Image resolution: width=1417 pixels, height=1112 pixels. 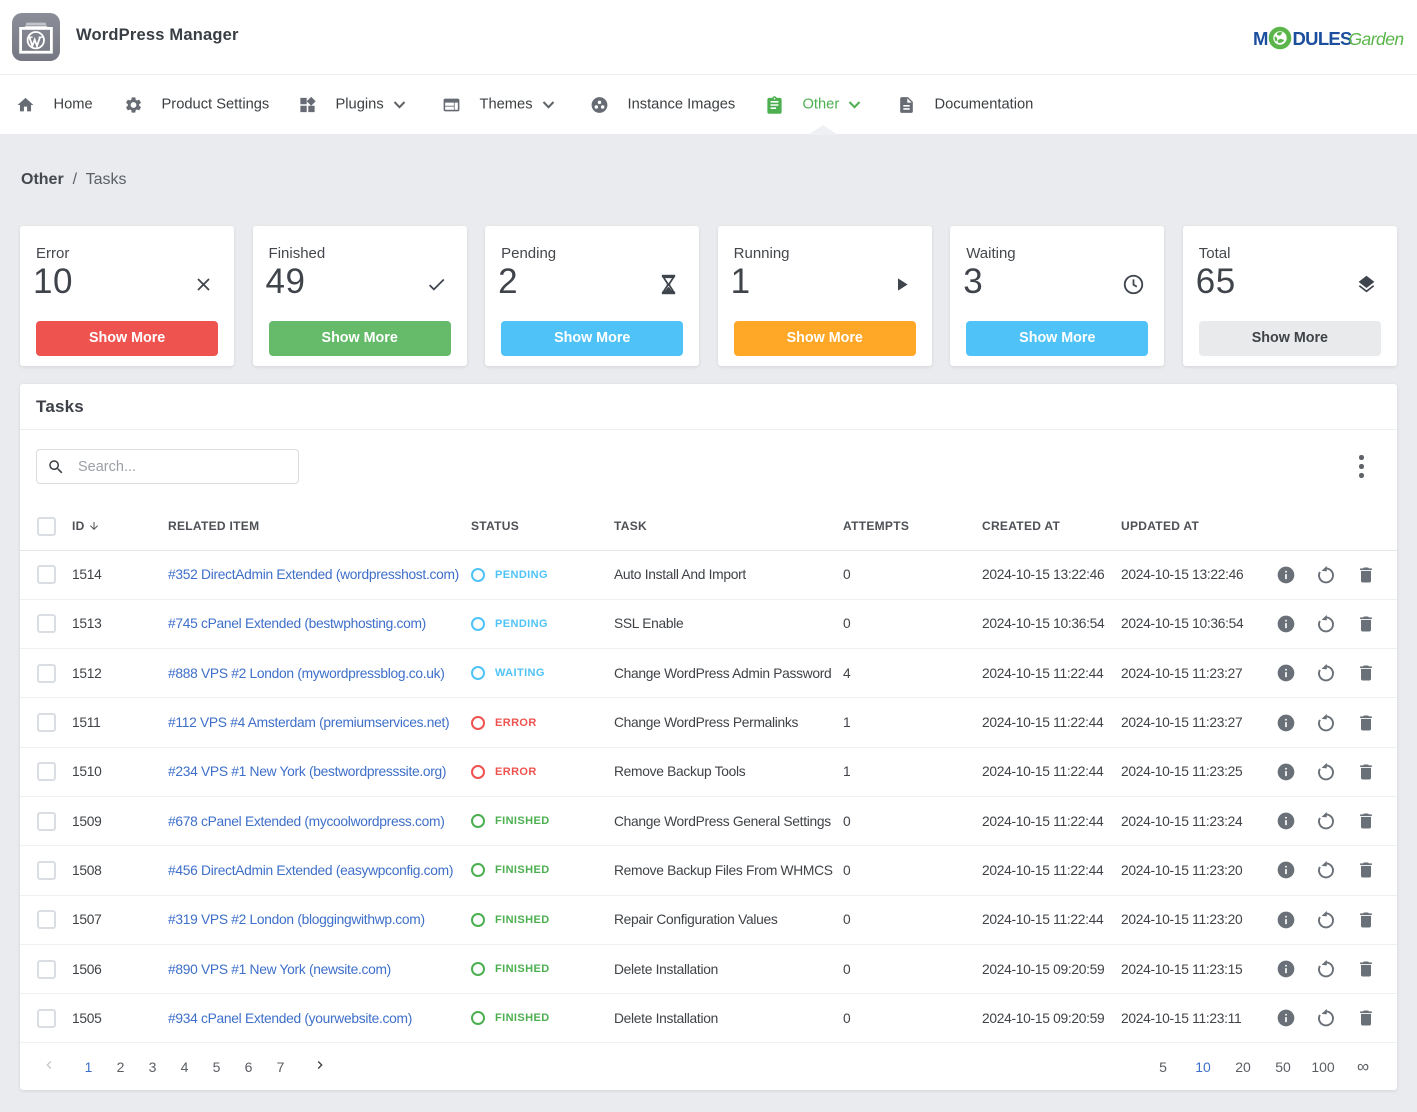 I want to click on svg-text: M, so click(x=1260, y=38).